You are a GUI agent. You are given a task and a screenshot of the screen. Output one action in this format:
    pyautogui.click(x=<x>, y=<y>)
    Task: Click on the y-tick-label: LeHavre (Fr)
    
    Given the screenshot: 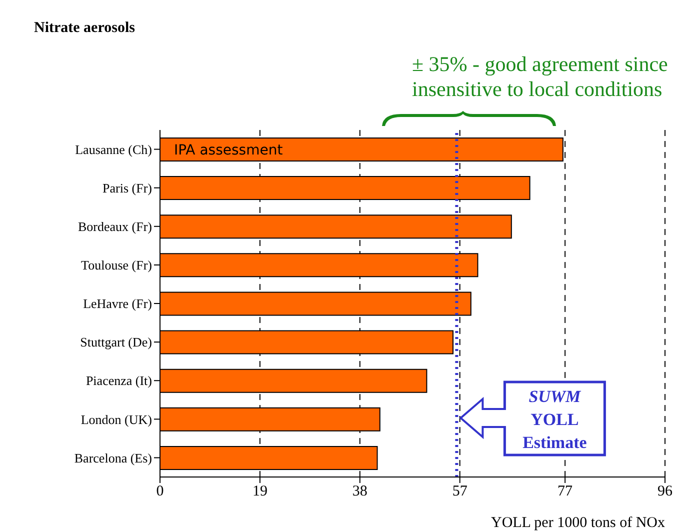 What is the action you would take?
    pyautogui.click(x=117, y=304)
    